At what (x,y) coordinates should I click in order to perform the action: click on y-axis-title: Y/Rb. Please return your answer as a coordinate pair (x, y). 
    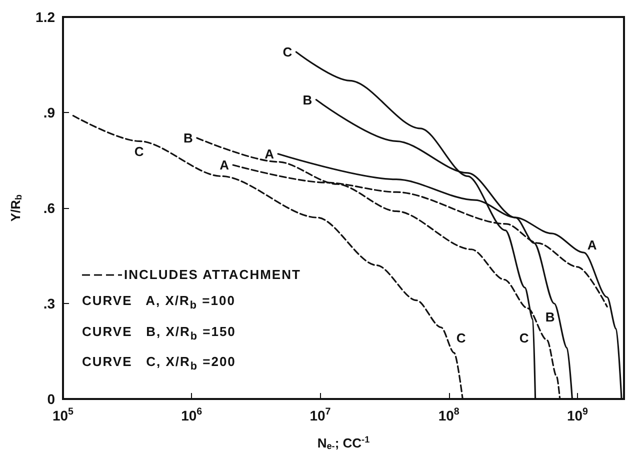
    Looking at the image, I should click on (16, 208).